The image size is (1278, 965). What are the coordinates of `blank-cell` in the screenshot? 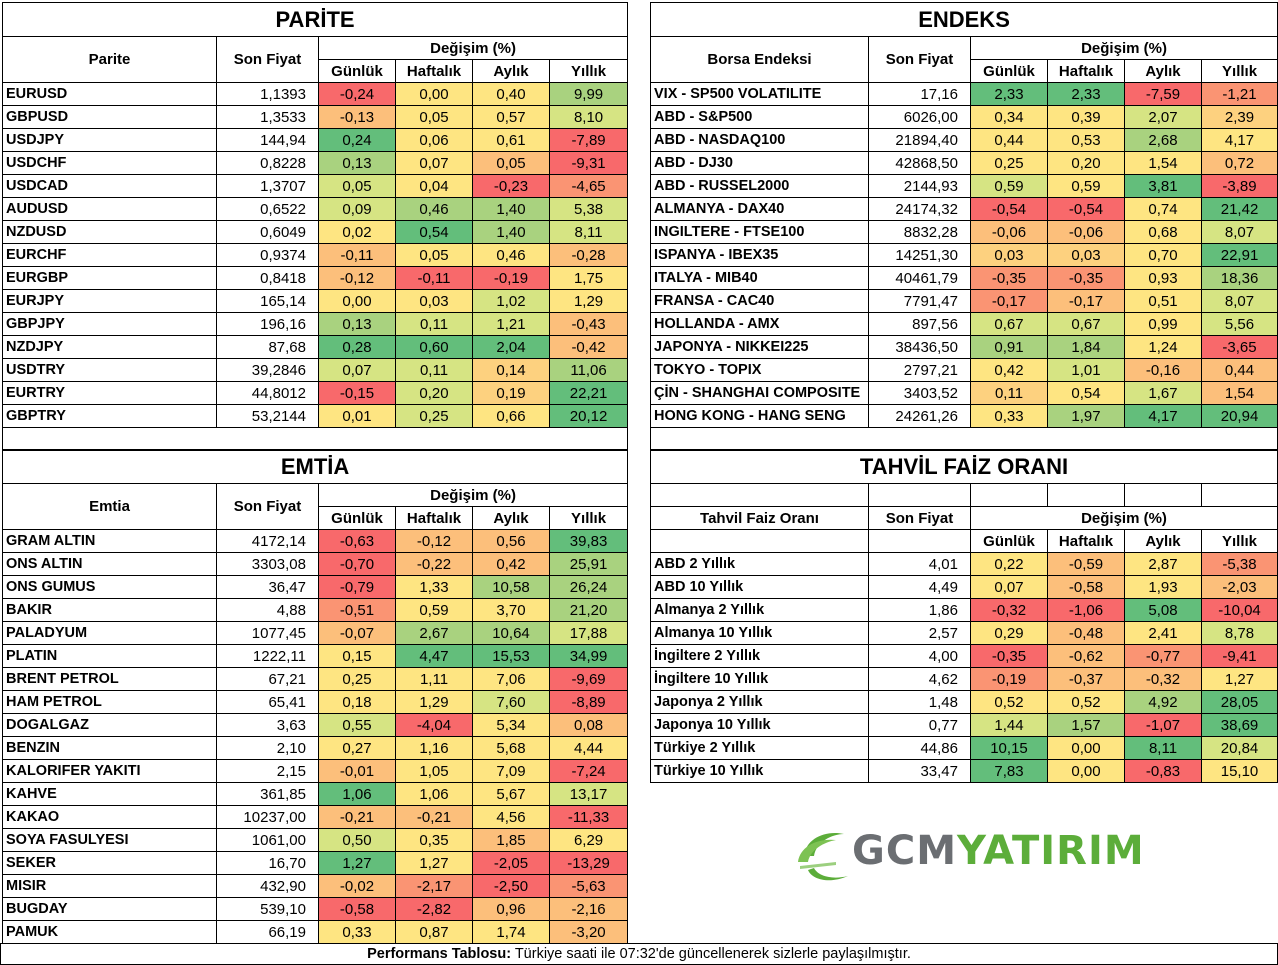 It's located at (963, 439).